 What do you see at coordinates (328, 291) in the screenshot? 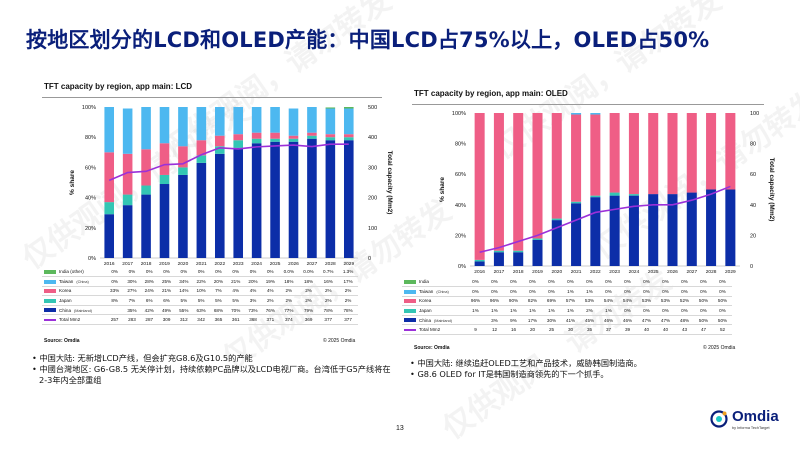
I see `data-table-cell: 2%` at bounding box center [328, 291].